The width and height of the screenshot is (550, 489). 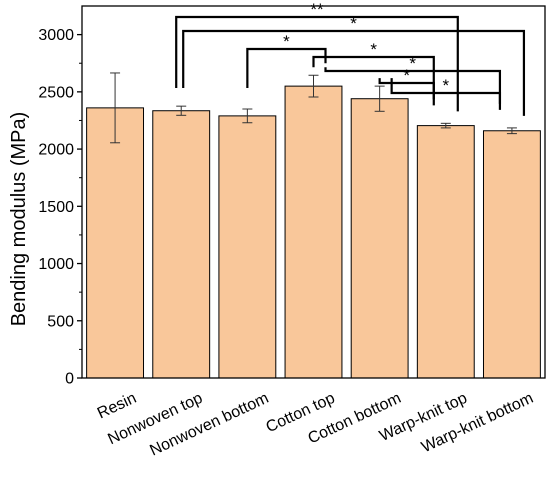 I want to click on y-tick-label: 1500, so click(x=56, y=207).